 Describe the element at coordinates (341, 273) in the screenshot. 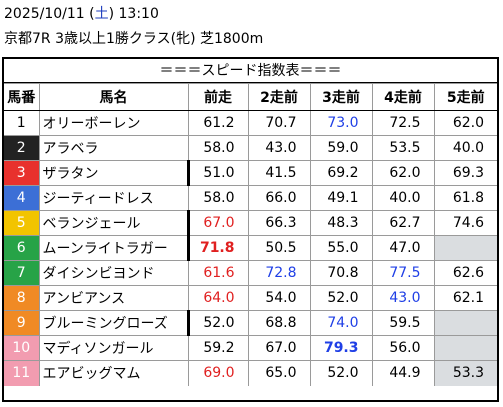

I see `speed-index-cell: 70.8` at that location.